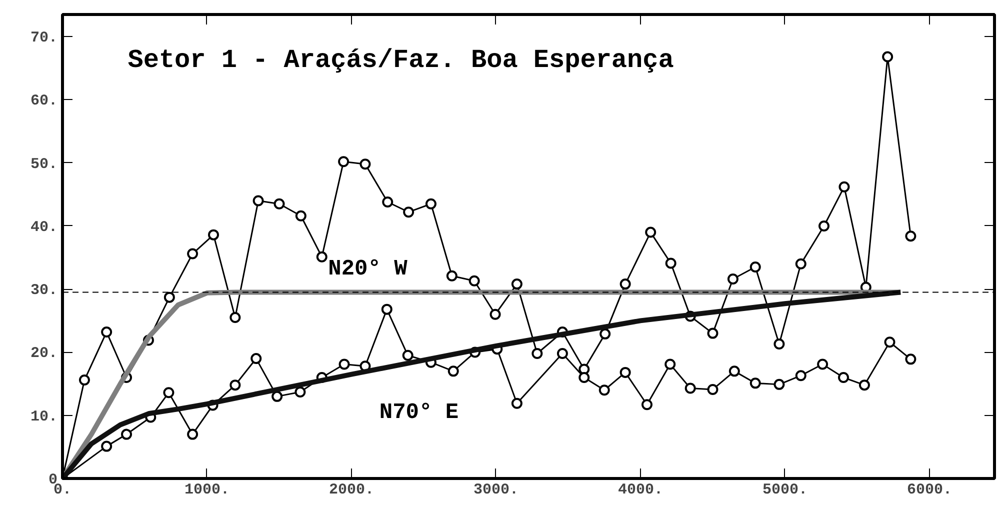 This screenshot has width=998, height=508. Describe the element at coordinates (44, 417) in the screenshot. I see `y-tick-label: 10.` at that location.